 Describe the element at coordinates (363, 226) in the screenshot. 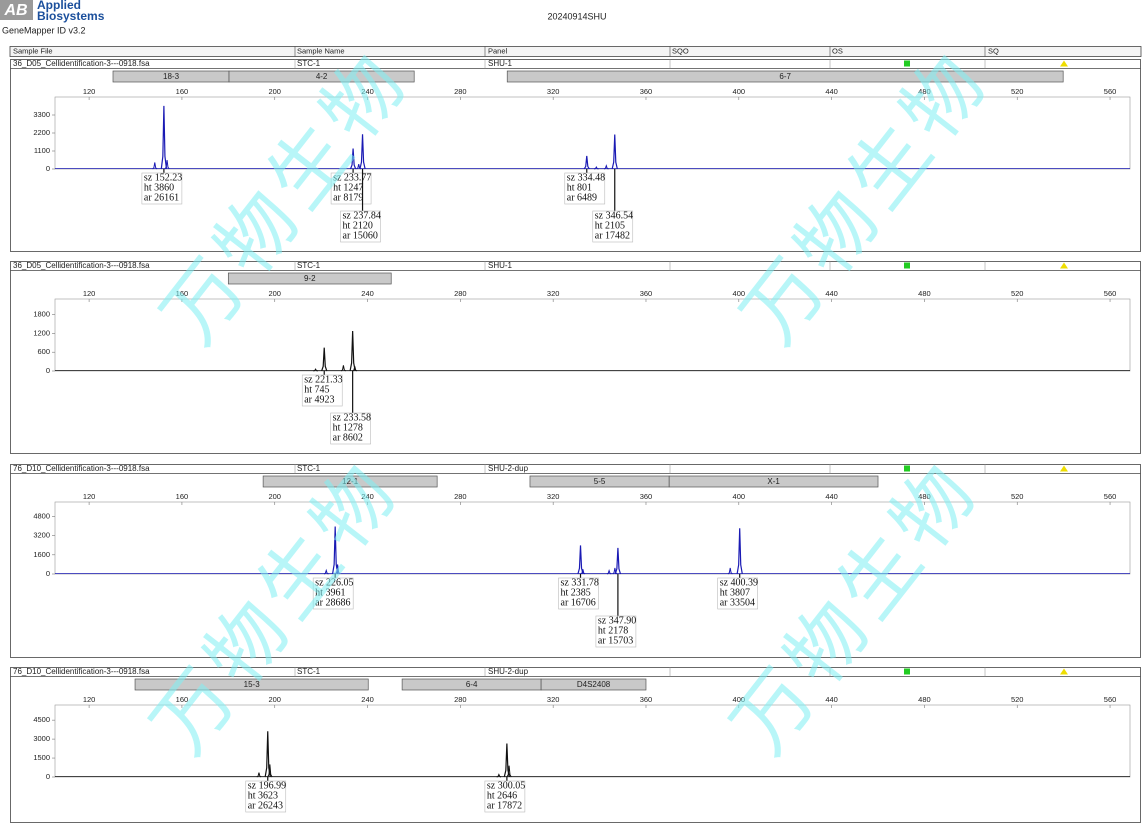

I see `peak-label-value: 2120` at that location.